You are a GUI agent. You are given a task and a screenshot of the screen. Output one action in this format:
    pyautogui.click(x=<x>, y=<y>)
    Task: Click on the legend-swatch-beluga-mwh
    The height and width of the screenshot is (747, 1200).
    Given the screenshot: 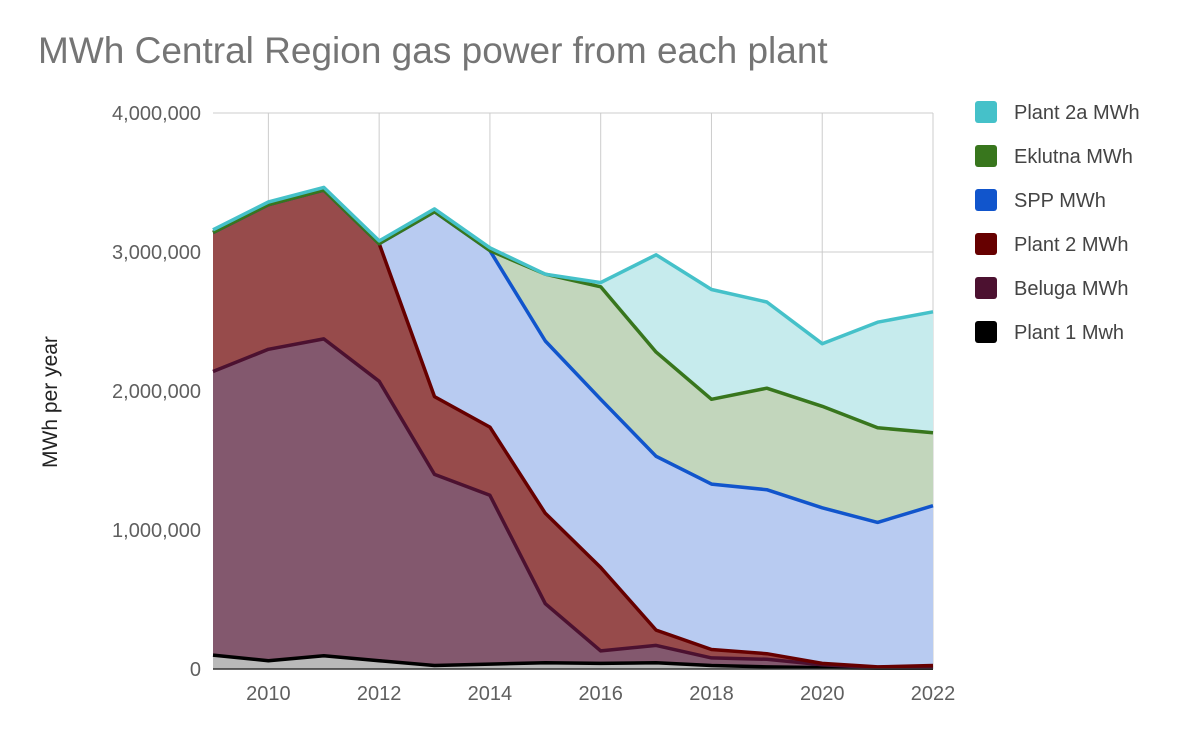 What is the action you would take?
    pyautogui.click(x=986, y=288)
    